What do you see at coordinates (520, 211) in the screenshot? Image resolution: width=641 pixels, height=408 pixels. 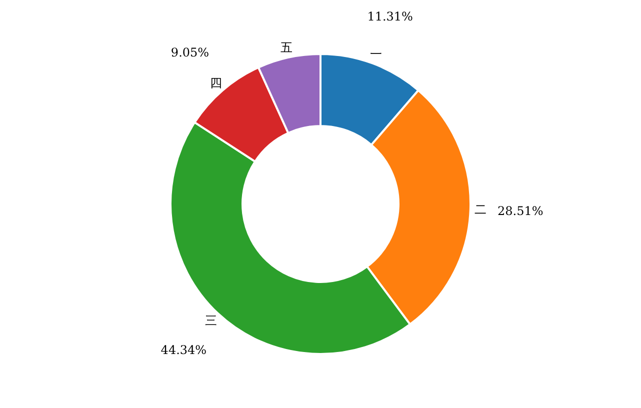 I see `data-label: 28.51%` at bounding box center [520, 211].